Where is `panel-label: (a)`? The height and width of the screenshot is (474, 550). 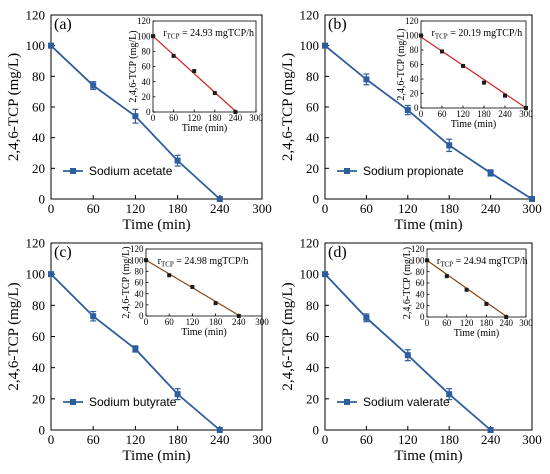
panel-label: (a) is located at coordinates (63, 24).